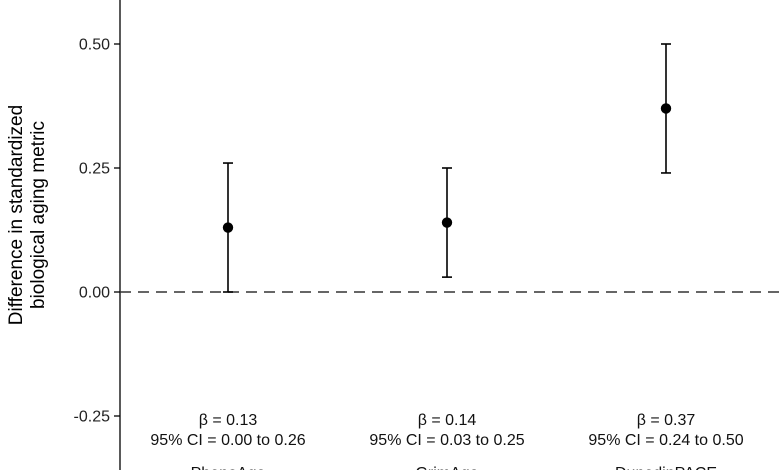 This screenshot has width=780, height=470. I want to click on estimate-annotation-ci: 95% CI = 0.03 to 0.25, so click(446, 440).